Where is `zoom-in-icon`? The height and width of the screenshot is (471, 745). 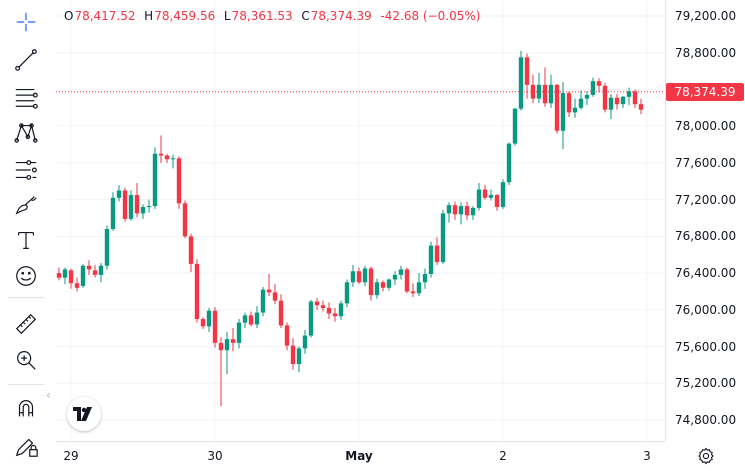 zoom-in-icon is located at coordinates (26, 360).